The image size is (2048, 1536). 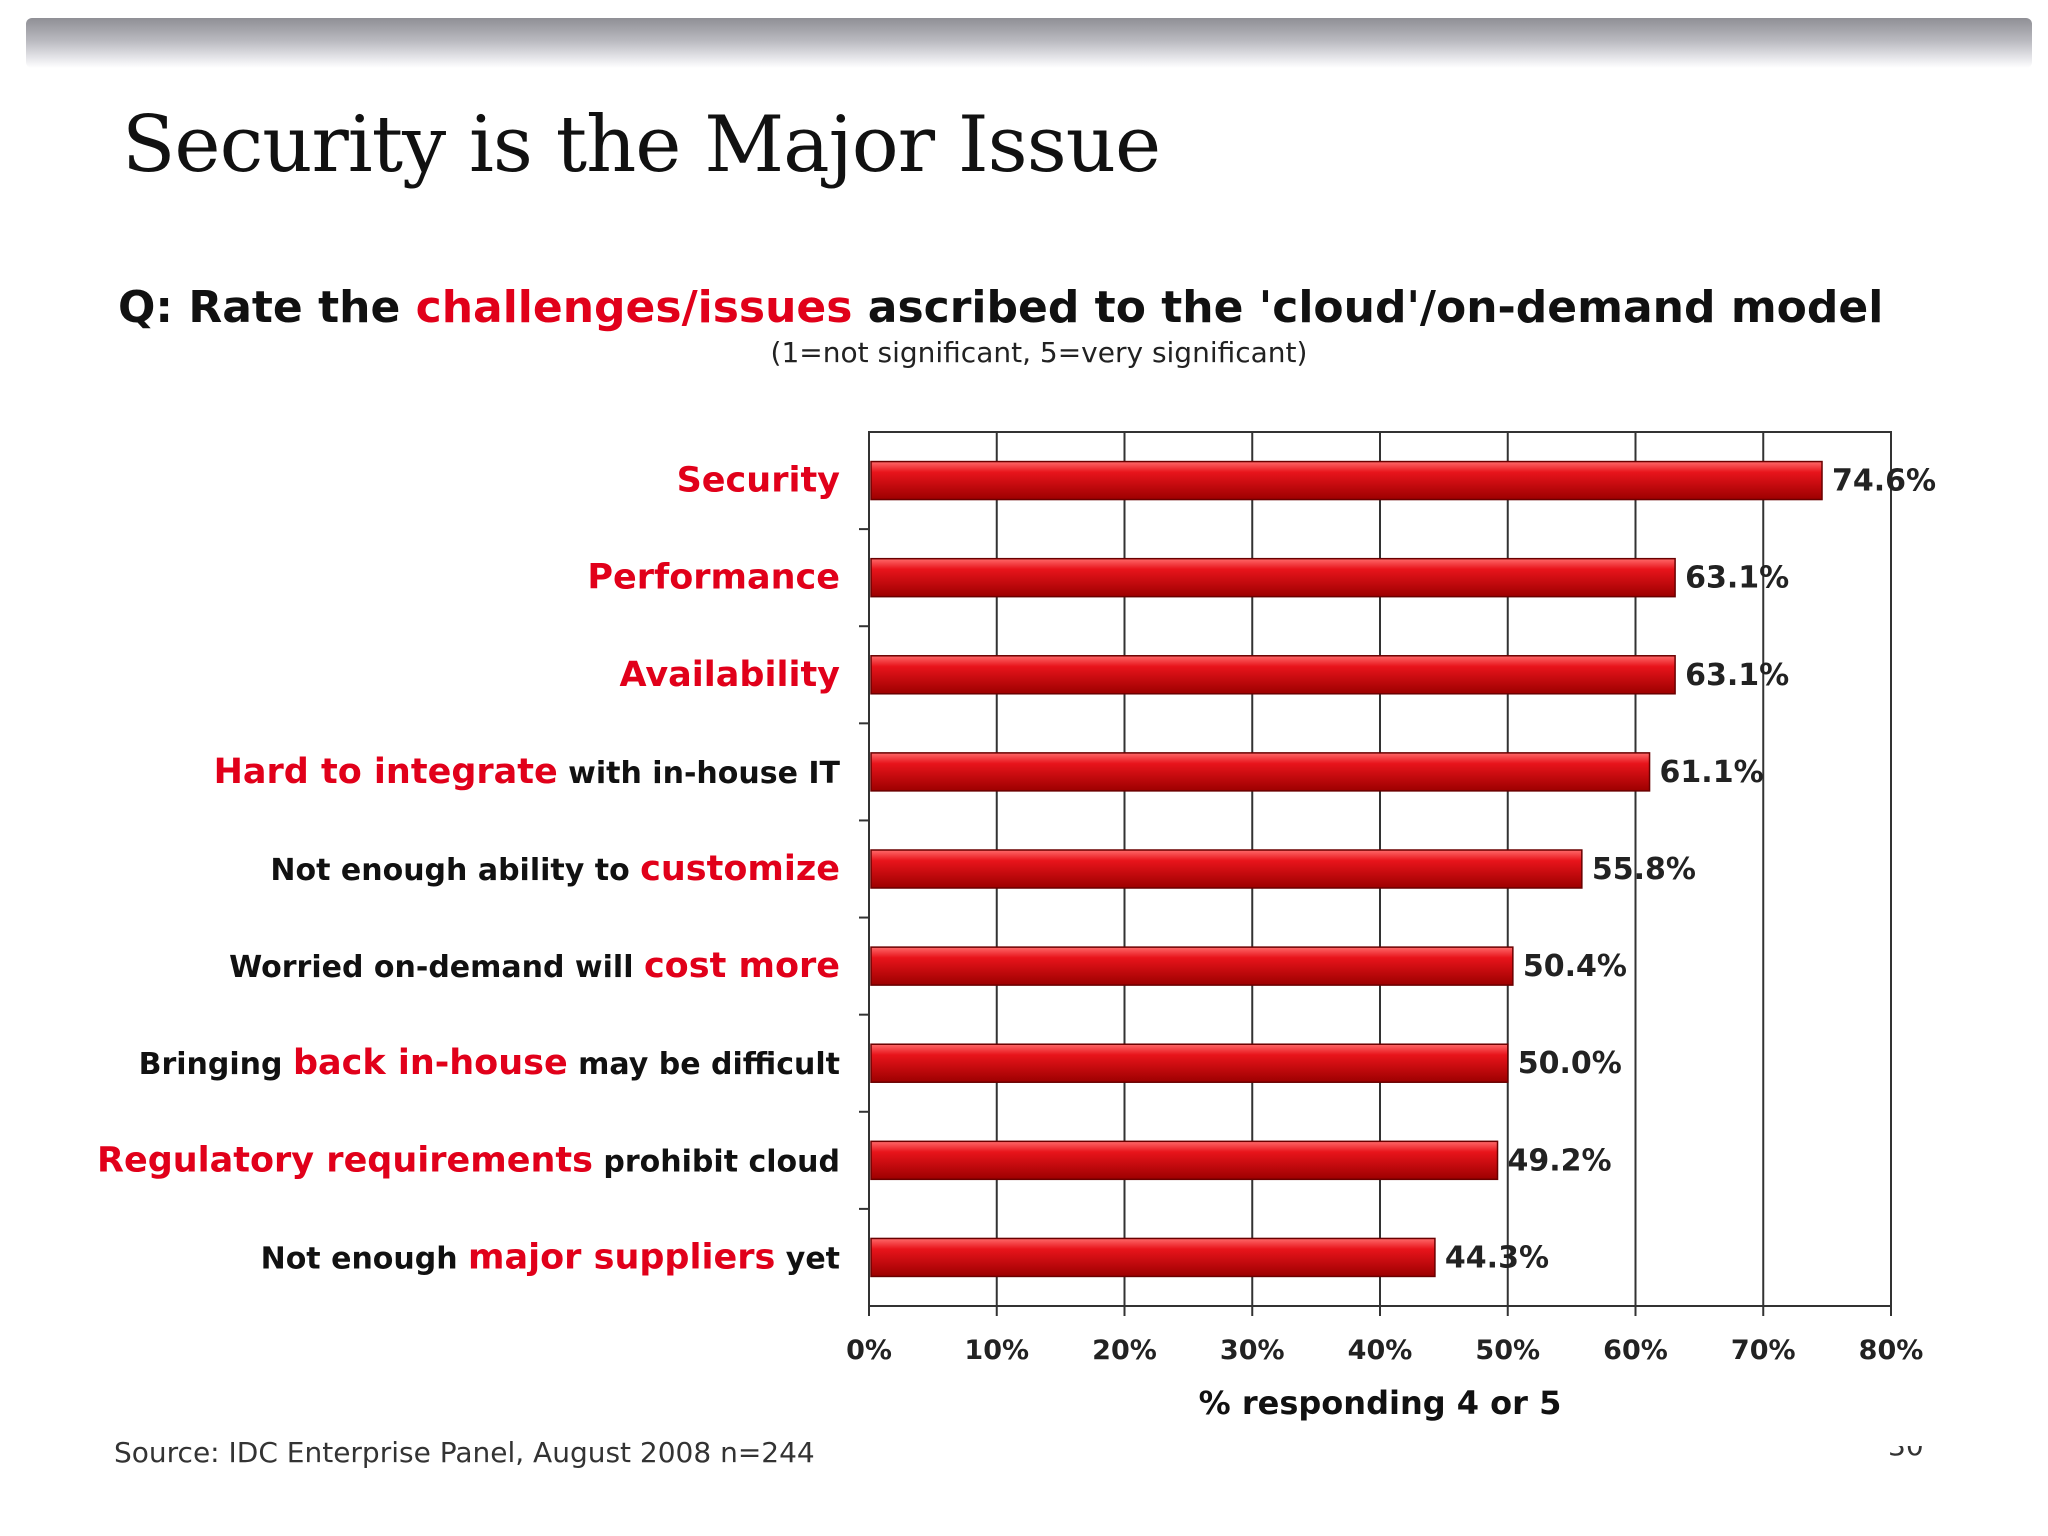 I want to click on x-tick-label: 0%, so click(x=869, y=1350).